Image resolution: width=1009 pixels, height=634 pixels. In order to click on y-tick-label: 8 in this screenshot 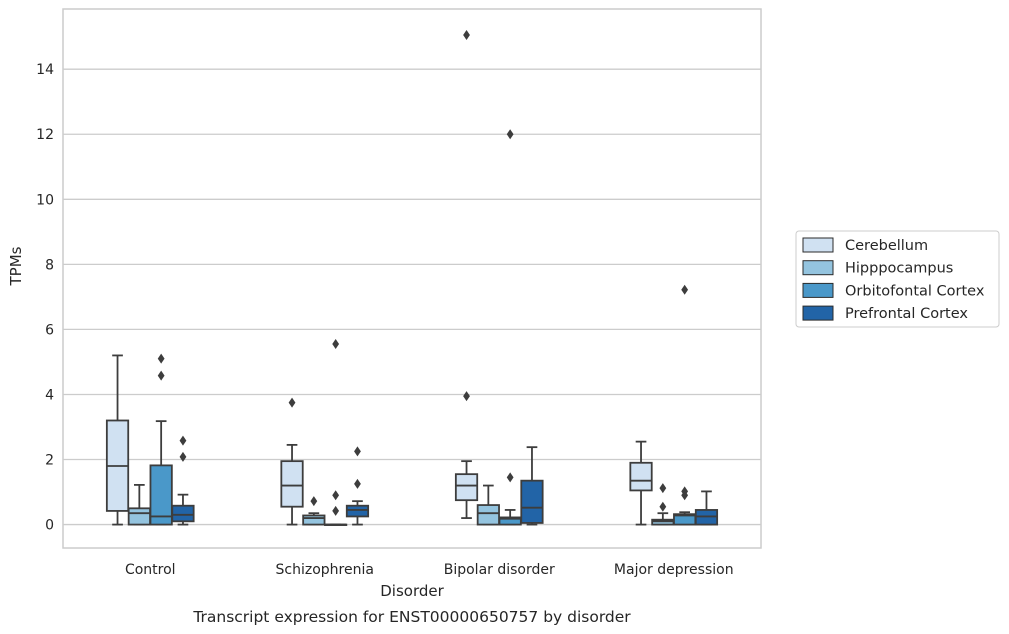, I will do `click(49, 265)`.